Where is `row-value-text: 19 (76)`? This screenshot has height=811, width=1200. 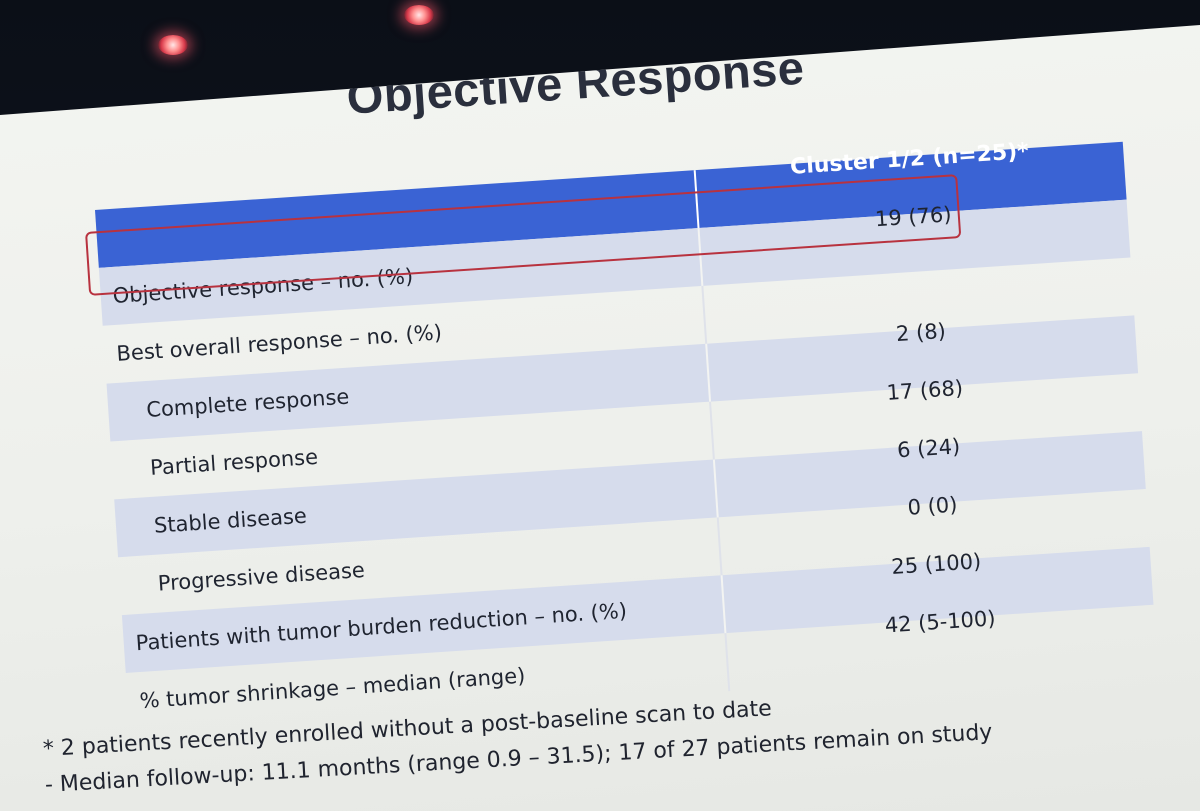
row-value-text: 19 (76) is located at coordinates (913, 217).